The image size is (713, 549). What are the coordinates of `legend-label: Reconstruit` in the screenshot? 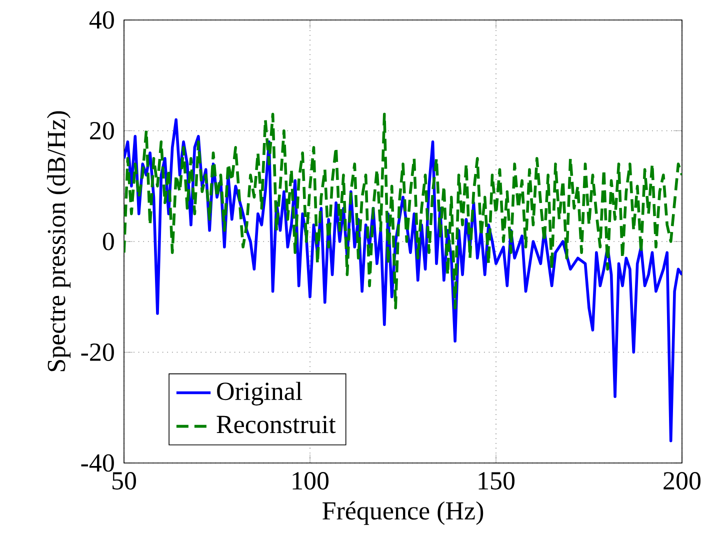 It's located at (276, 425).